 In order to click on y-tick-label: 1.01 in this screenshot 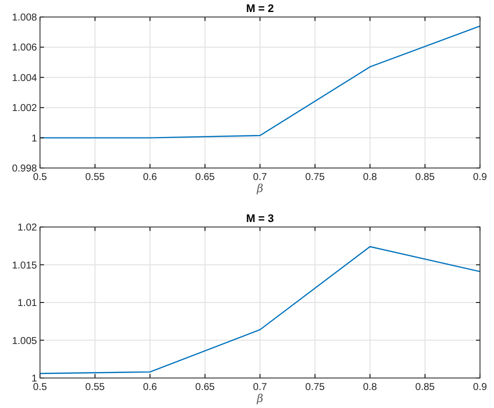, I will do `click(28, 303)`.